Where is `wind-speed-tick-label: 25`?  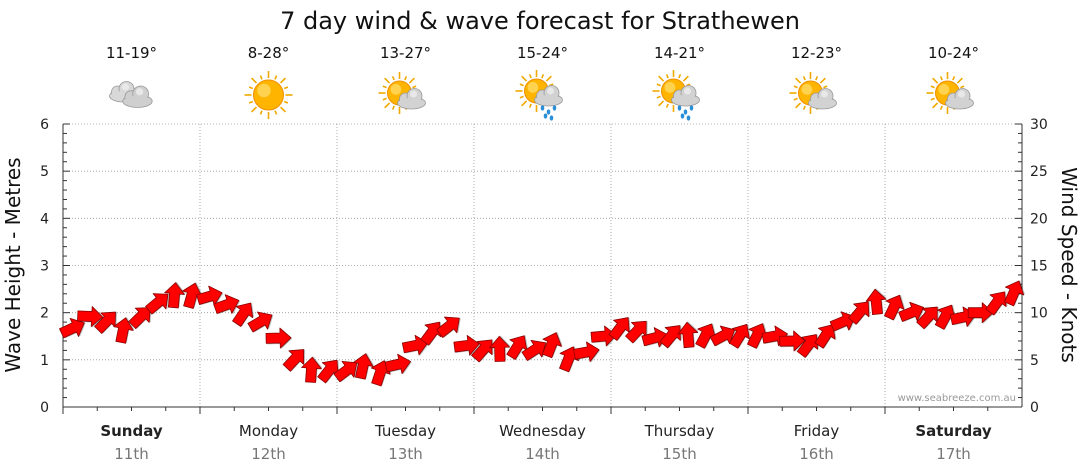 wind-speed-tick-label: 25 is located at coordinates (1039, 172).